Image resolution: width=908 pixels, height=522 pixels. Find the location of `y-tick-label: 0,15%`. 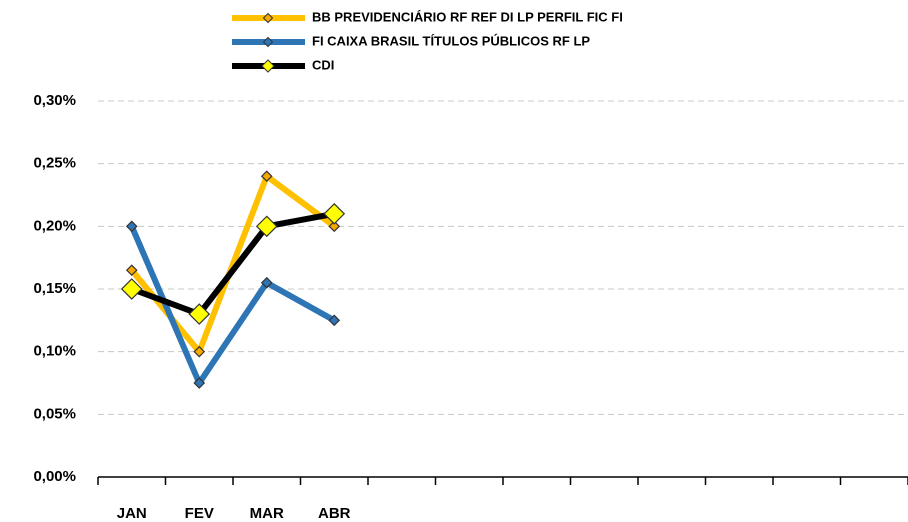

y-tick-label: 0,15% is located at coordinates (54, 288).